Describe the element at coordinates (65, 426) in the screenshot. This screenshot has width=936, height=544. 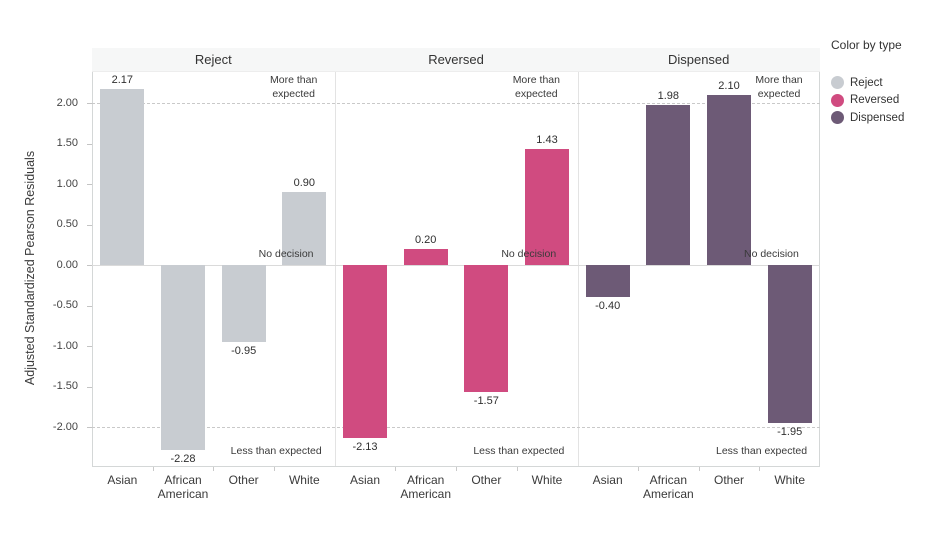
I see `y-tick-label: -2.00` at that location.